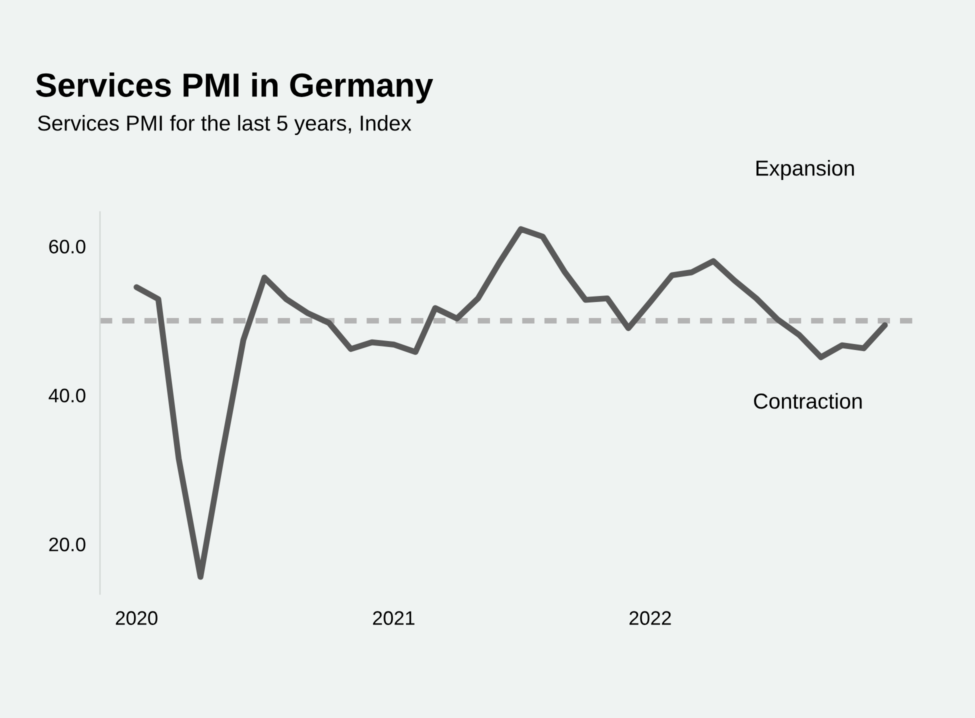 Image resolution: width=975 pixels, height=718 pixels. I want to click on y-tick-label: 40.0, so click(67, 395).